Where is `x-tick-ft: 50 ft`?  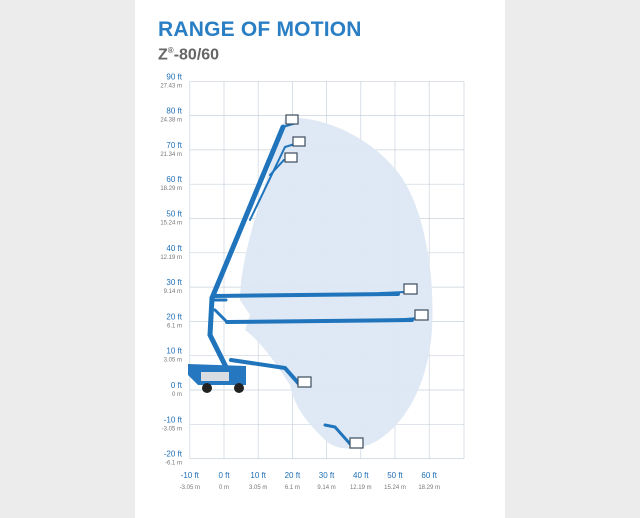 x-tick-ft: 50 ft is located at coordinates (395, 475).